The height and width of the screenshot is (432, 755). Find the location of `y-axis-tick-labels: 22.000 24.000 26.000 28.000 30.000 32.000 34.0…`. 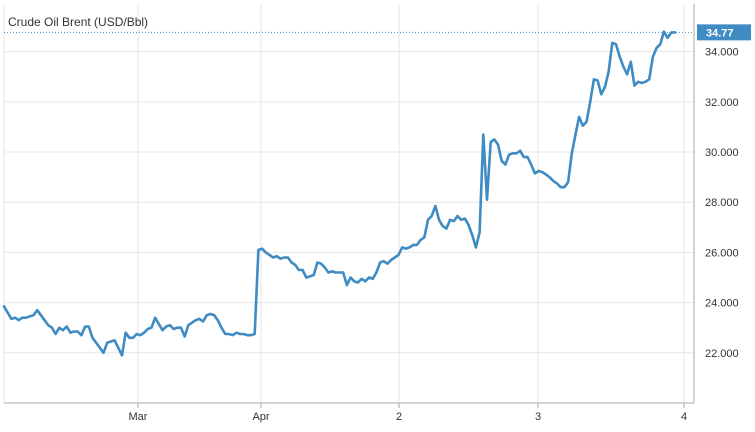

y-axis-tick-labels: 22.000 24.000 26.000 28.000 30.000 32.000 34.0… is located at coordinates (722, 203).